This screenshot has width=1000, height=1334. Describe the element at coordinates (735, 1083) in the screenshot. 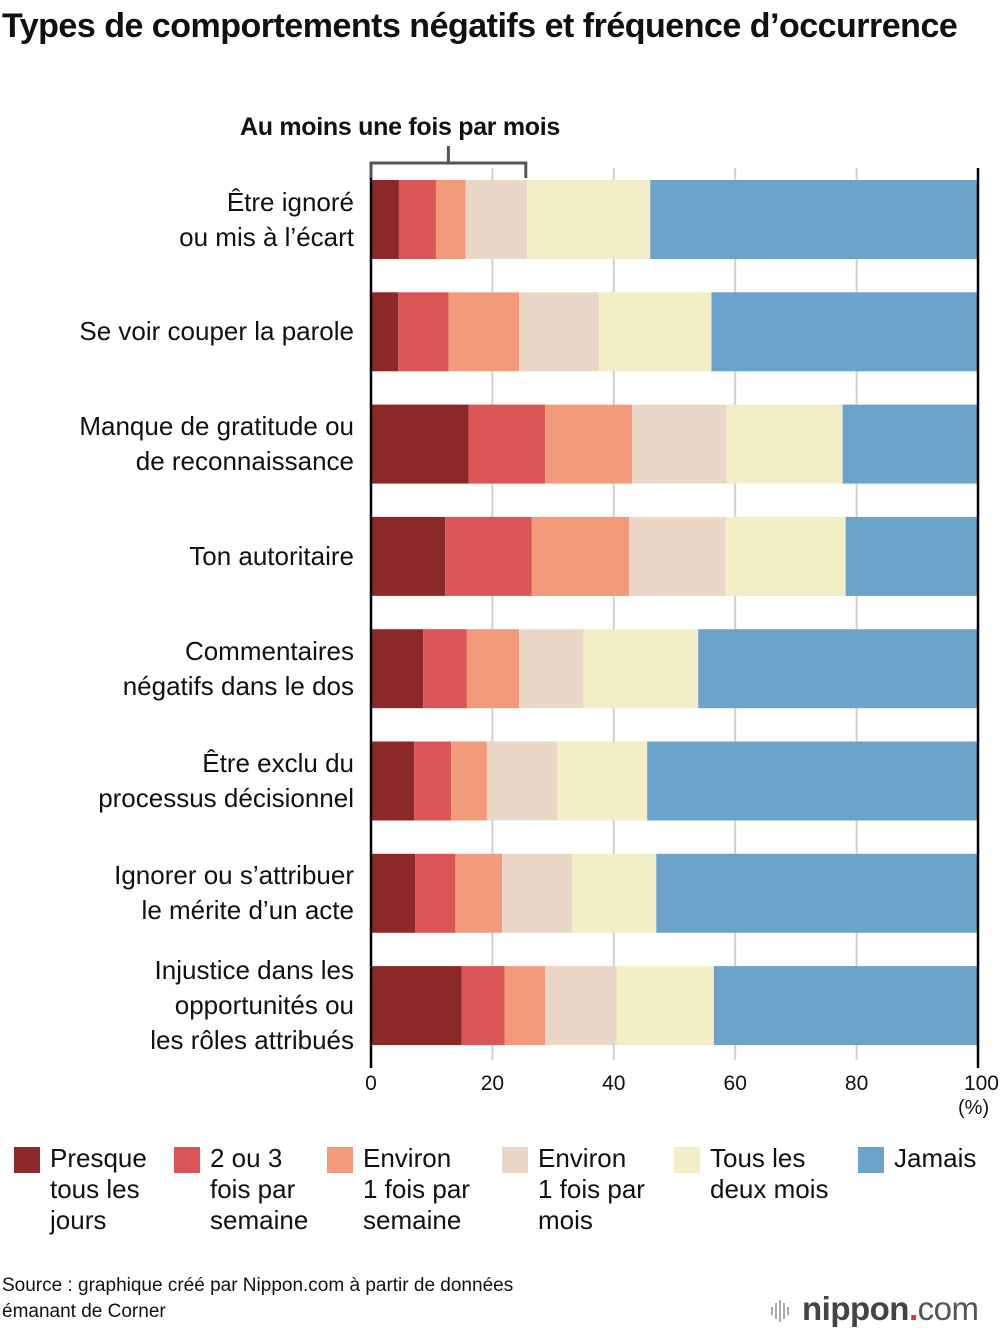

I see `x-tick-label: 60` at that location.